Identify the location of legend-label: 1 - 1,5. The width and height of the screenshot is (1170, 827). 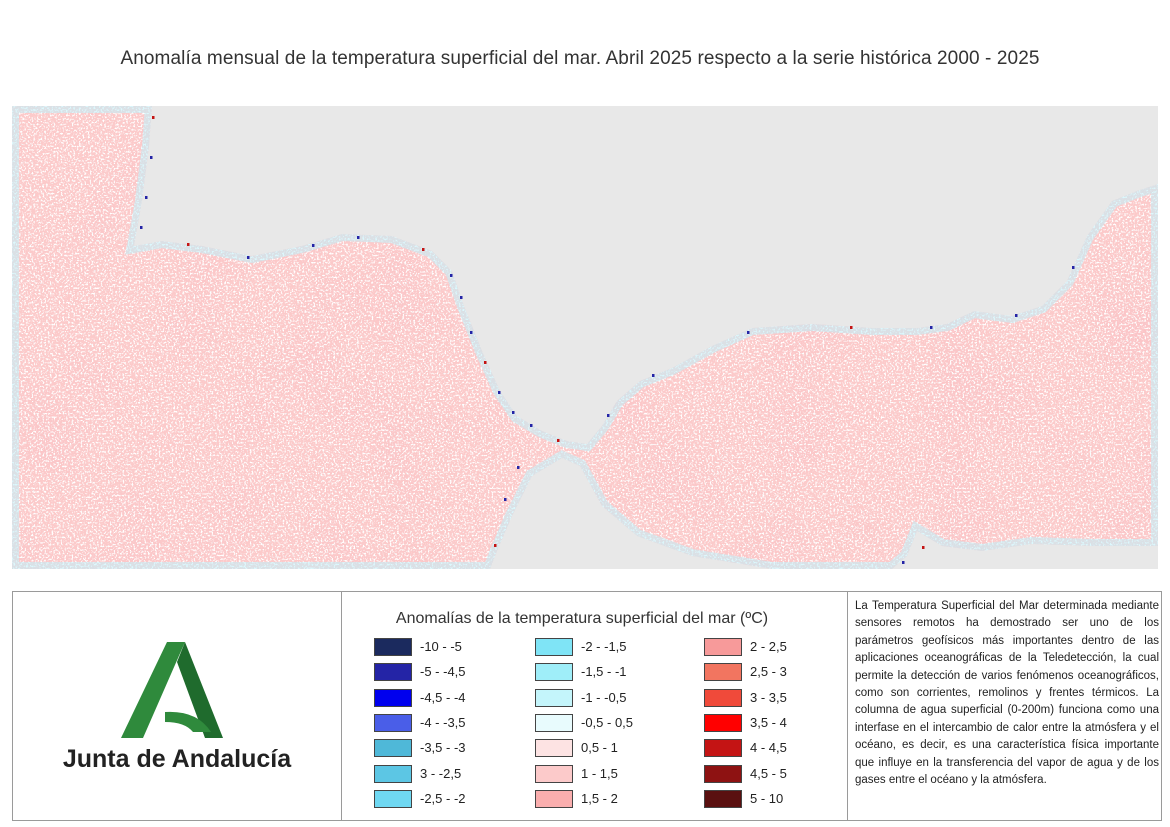
(599, 773).